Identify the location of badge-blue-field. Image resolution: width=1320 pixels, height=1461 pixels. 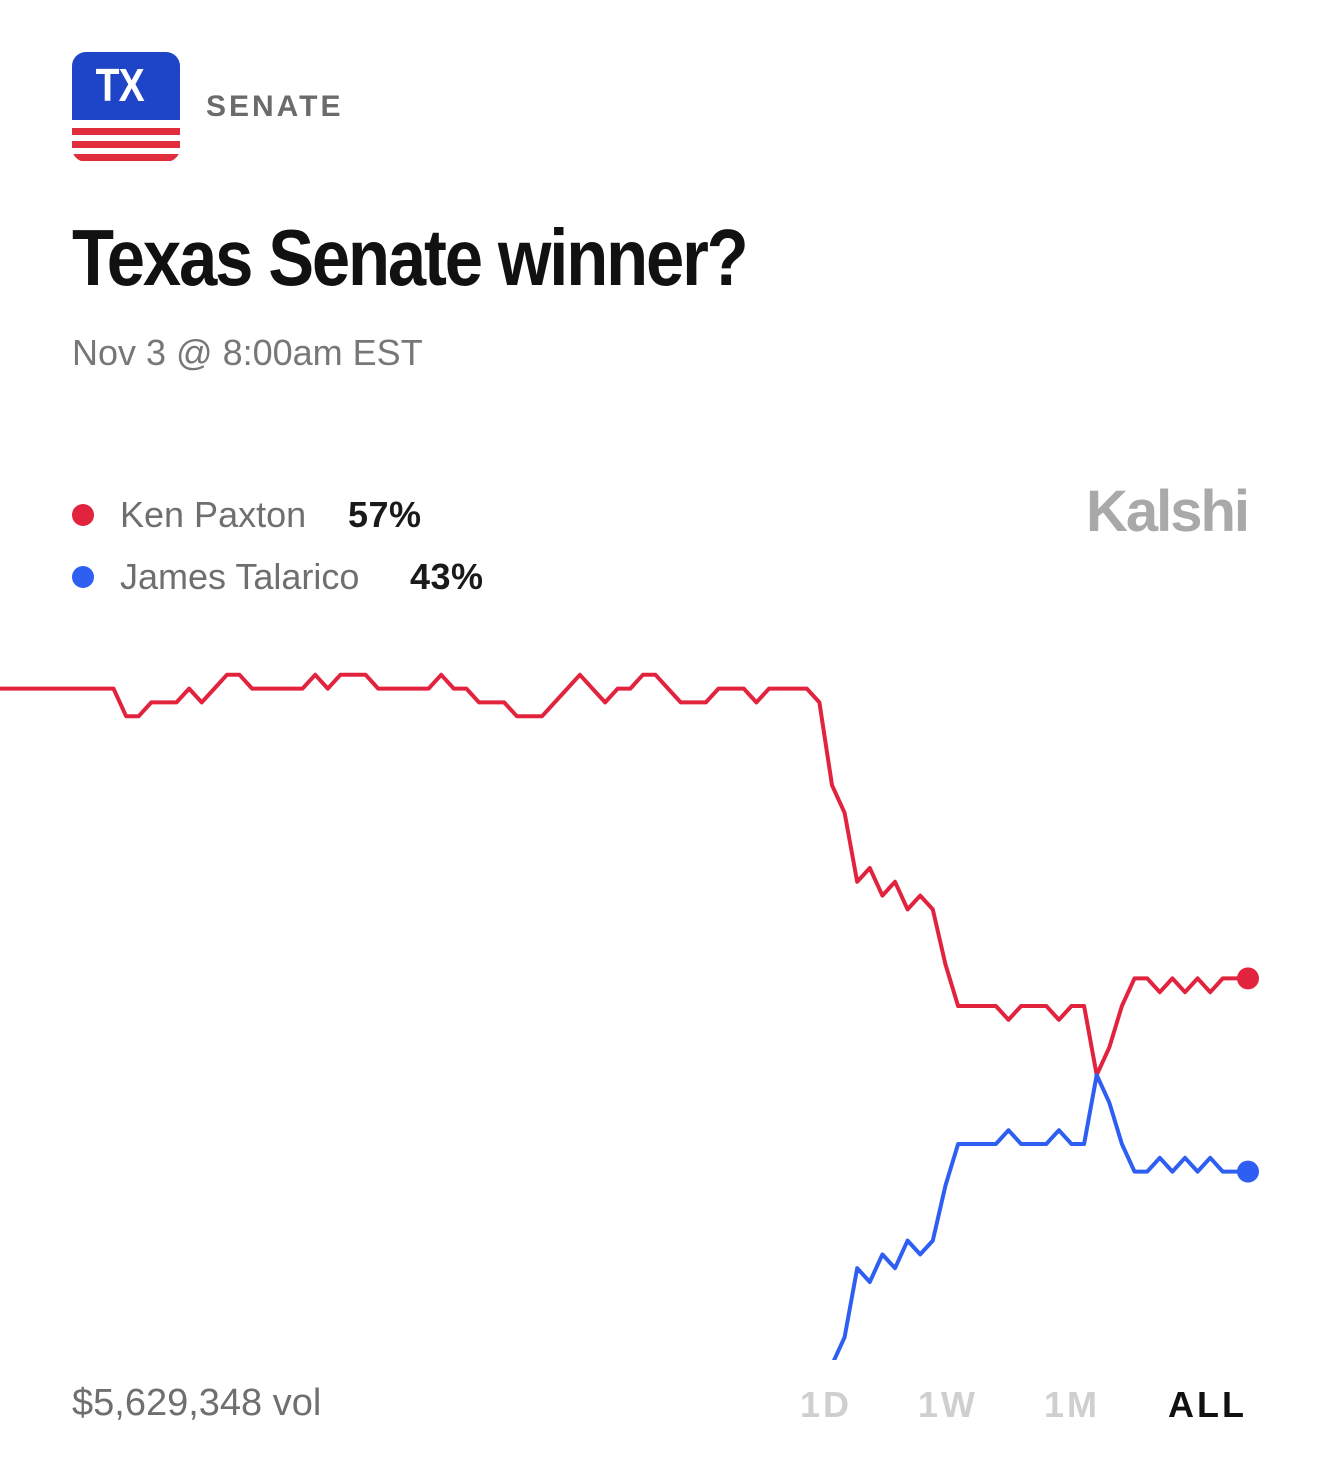
(126, 86).